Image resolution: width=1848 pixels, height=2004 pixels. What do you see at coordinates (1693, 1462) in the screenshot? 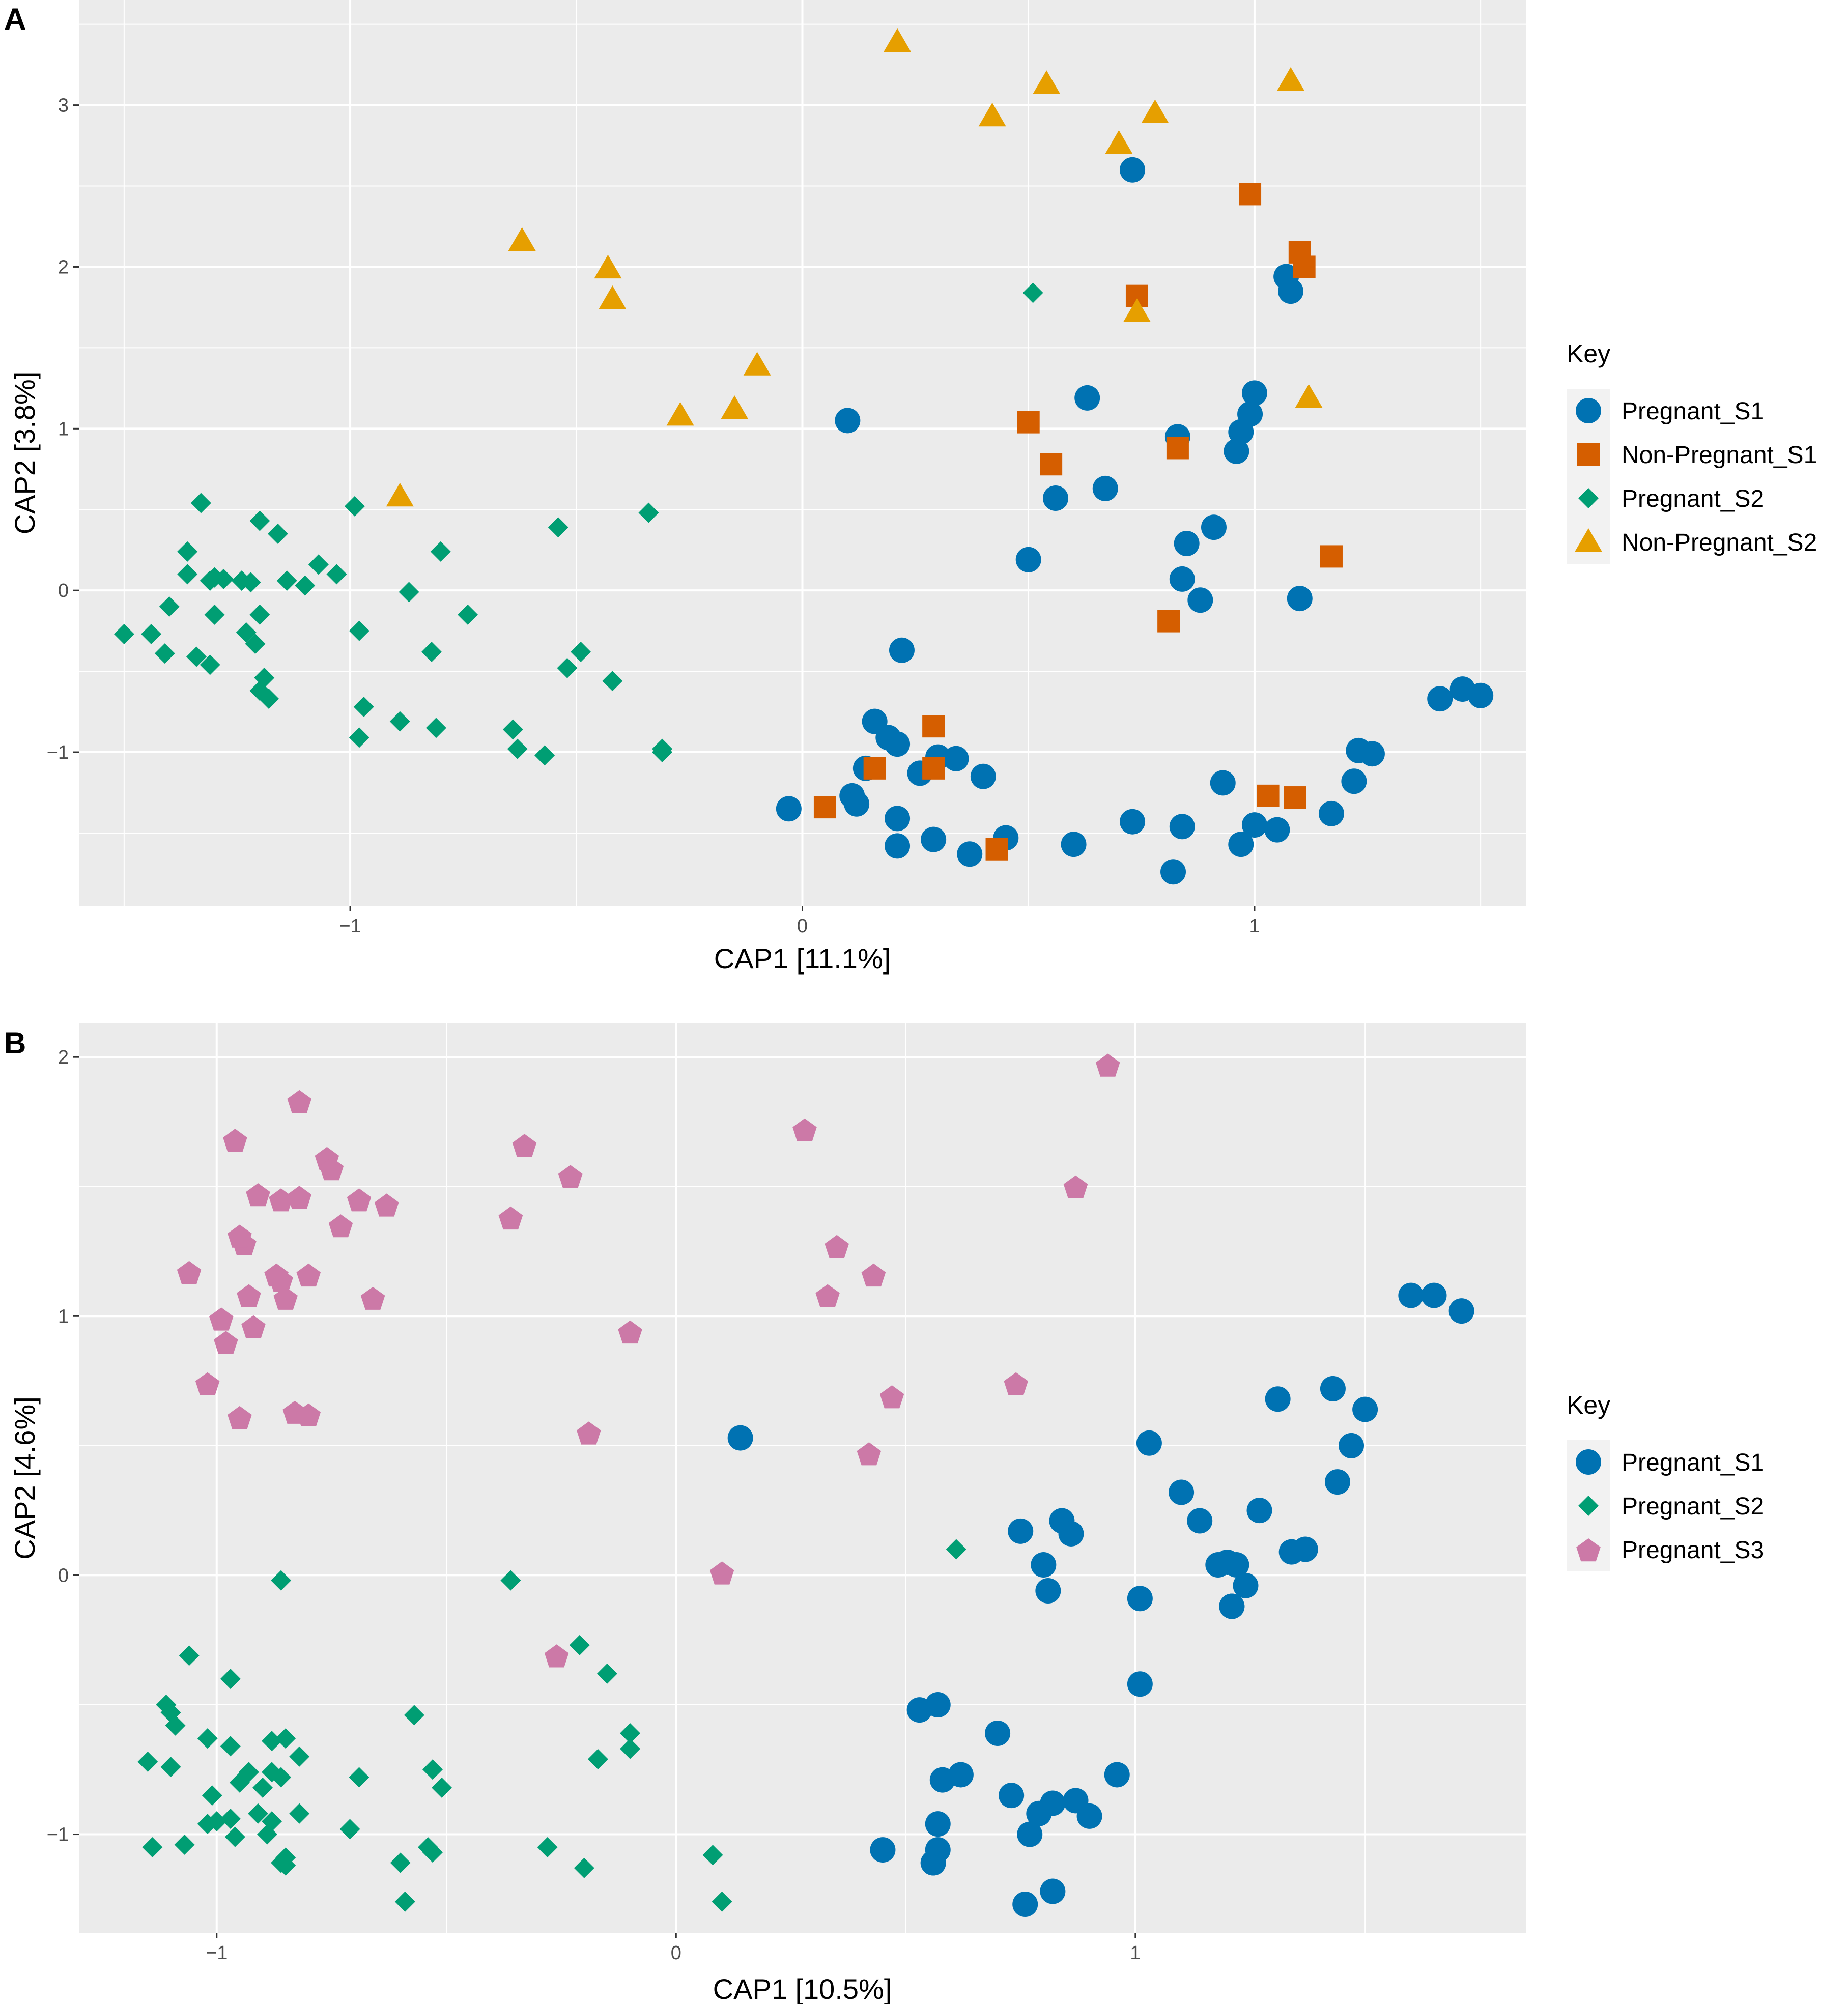
I see `legend-label: Pregnant_S1` at bounding box center [1693, 1462].